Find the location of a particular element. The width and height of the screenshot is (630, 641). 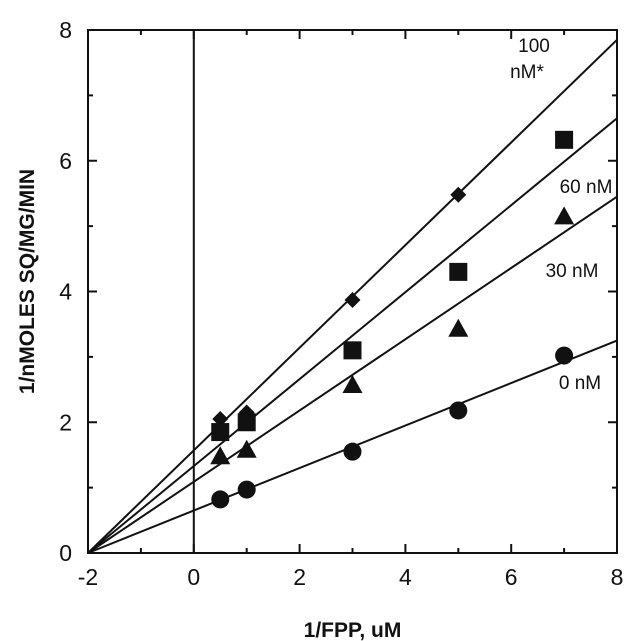

y-tick-label: 8 is located at coordinates (65, 30).